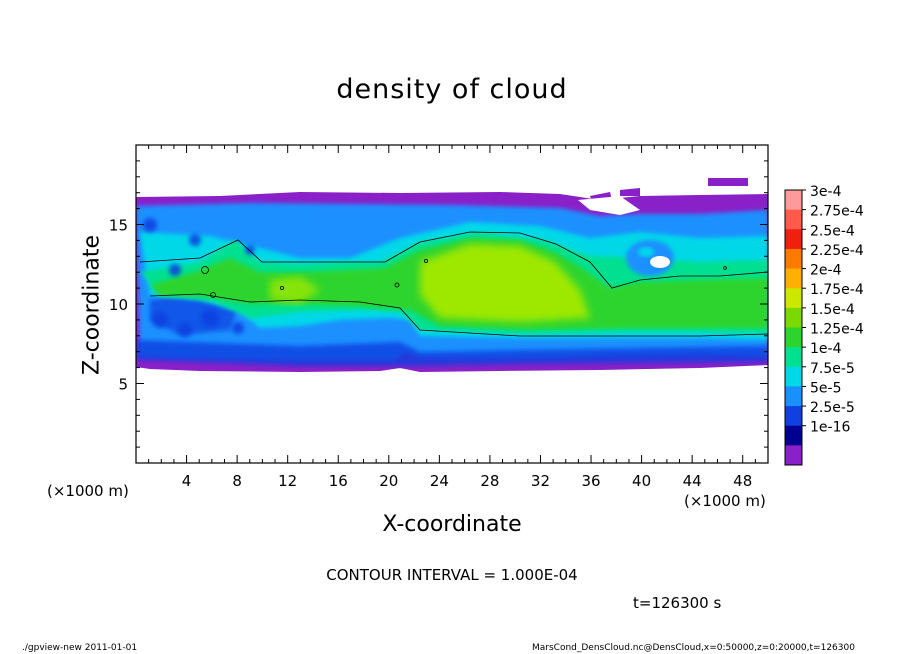 The image size is (904, 654). What do you see at coordinates (187, 481) in the screenshot?
I see `x-tick-label: 4` at bounding box center [187, 481].